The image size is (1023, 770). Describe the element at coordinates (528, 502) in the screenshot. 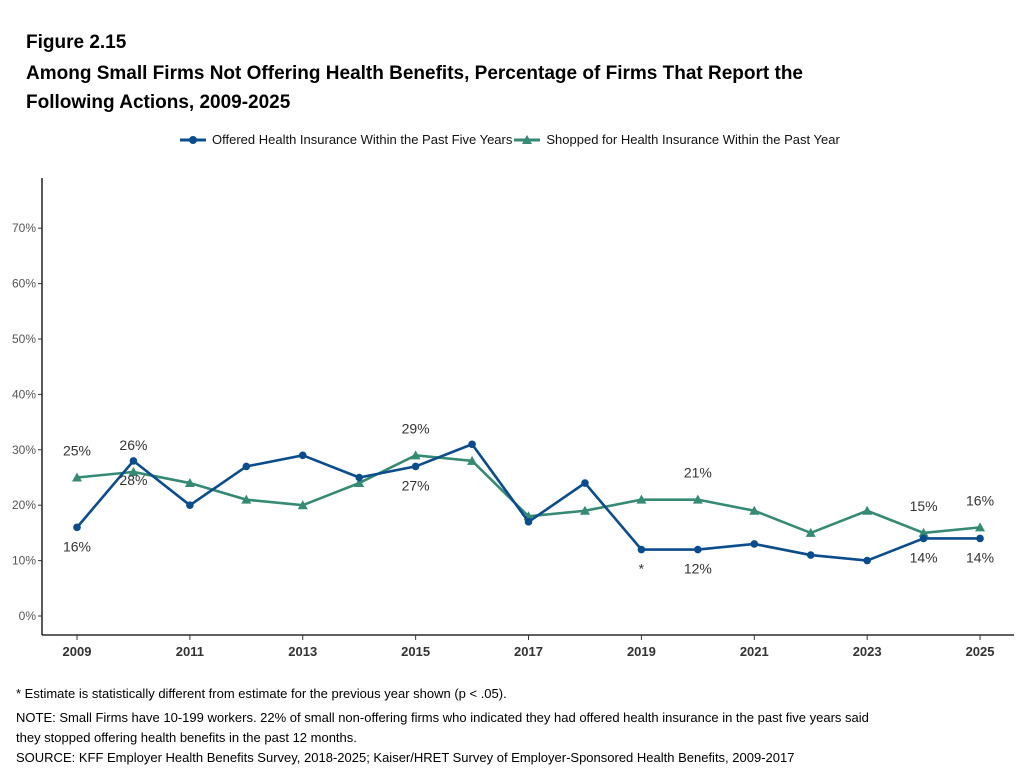

I see `series-line-offered` at that location.